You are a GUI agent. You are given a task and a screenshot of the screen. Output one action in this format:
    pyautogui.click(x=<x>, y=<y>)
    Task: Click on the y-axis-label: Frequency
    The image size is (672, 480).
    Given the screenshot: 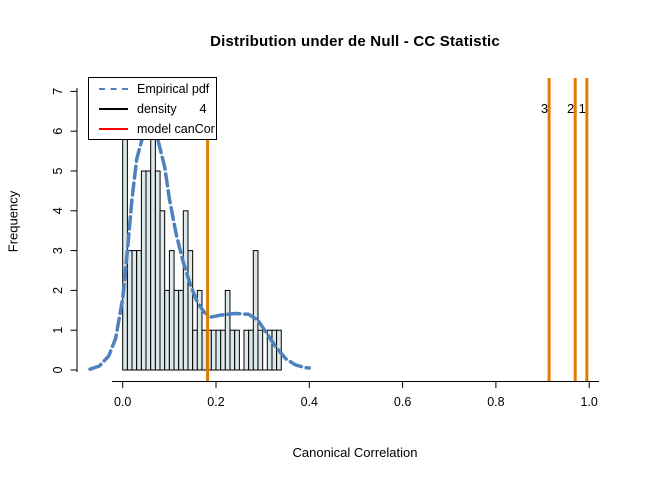 What is the action you would take?
    pyautogui.click(x=13, y=221)
    